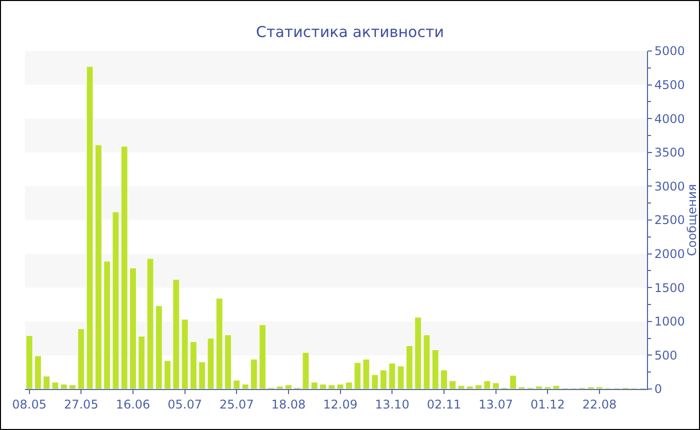  What do you see at coordinates (669, 51) in the screenshot?
I see `y-tick-label: 5000` at bounding box center [669, 51].